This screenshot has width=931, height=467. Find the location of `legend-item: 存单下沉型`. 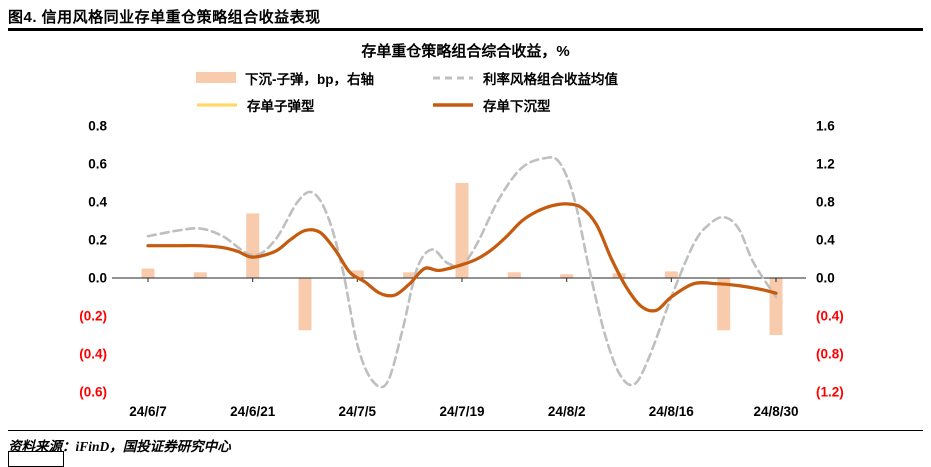

legend-item: 存单下沉型 is located at coordinates (587, 104).